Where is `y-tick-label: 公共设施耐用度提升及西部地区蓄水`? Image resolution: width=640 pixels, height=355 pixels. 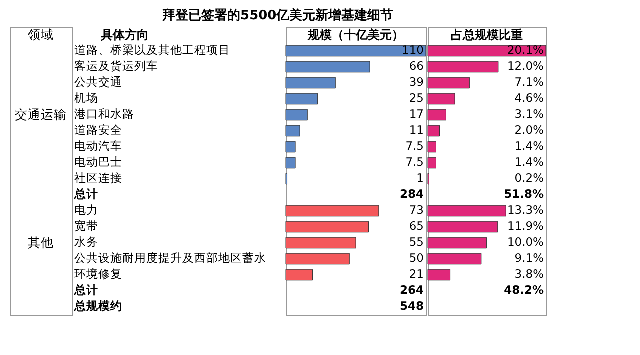 y-tick-label: 公共设施耐用度提升及西部地区蓄水 is located at coordinates (170, 258).